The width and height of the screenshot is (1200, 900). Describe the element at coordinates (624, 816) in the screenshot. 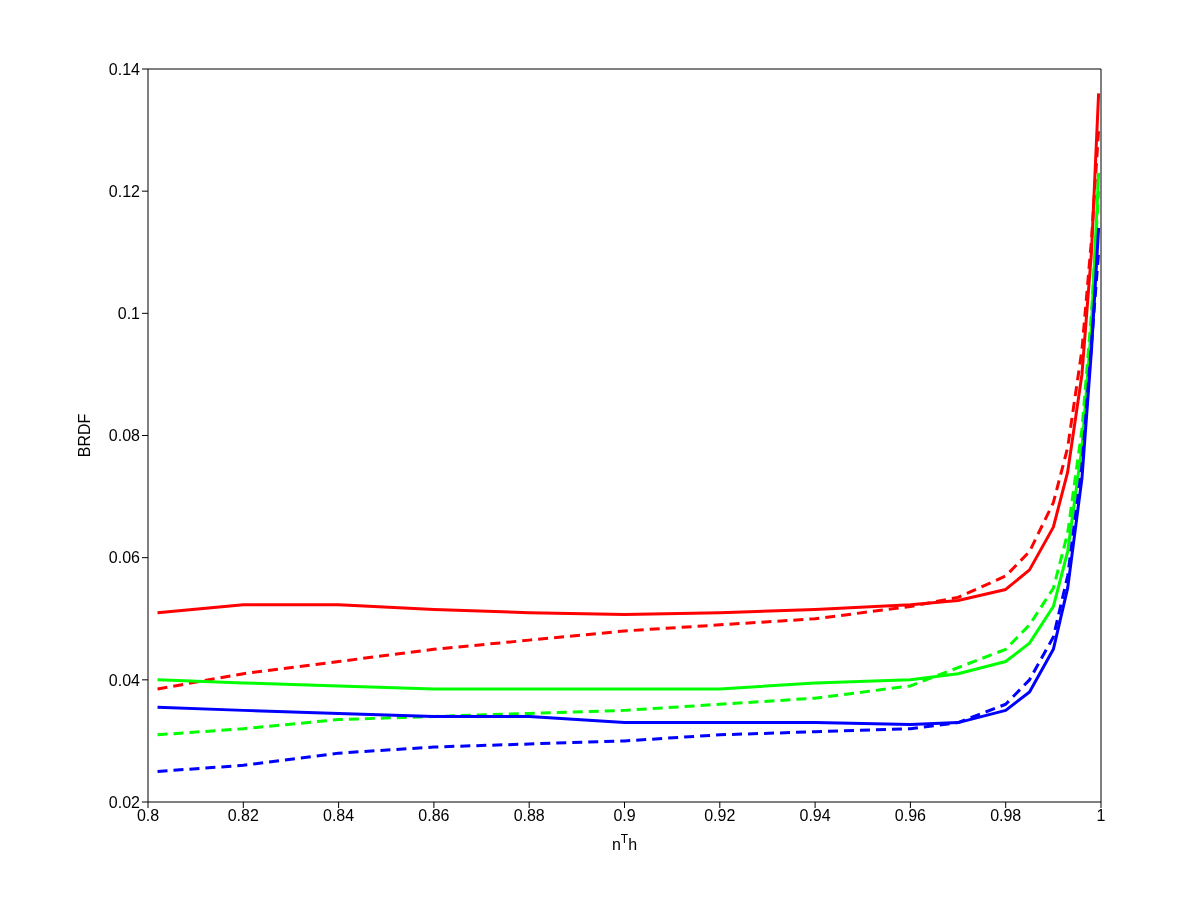

I see `x-tick-label: 0.9` at that location.